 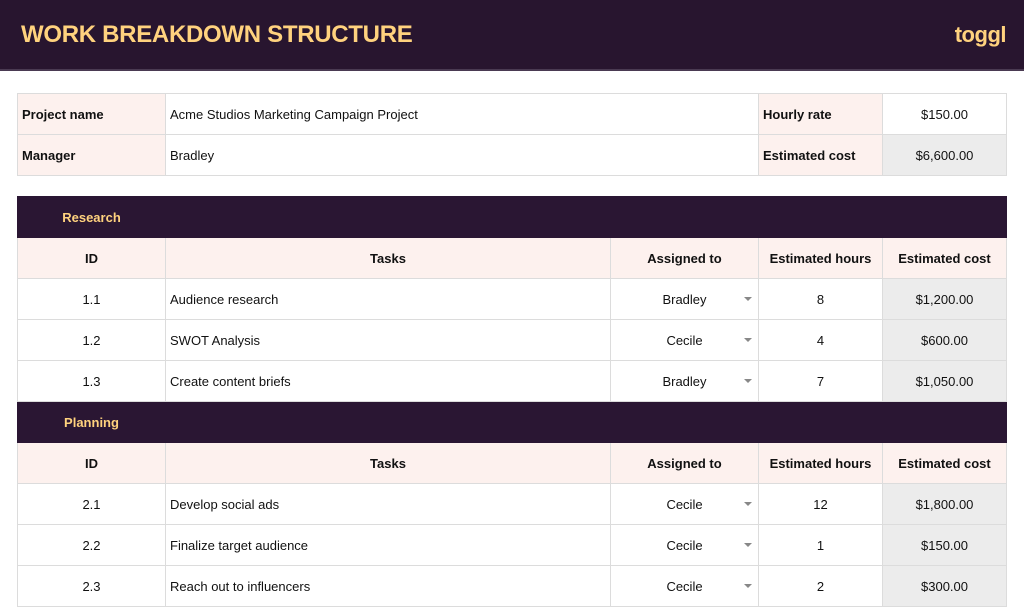 I want to click on estimated-cost: $600.00, so click(x=944, y=340).